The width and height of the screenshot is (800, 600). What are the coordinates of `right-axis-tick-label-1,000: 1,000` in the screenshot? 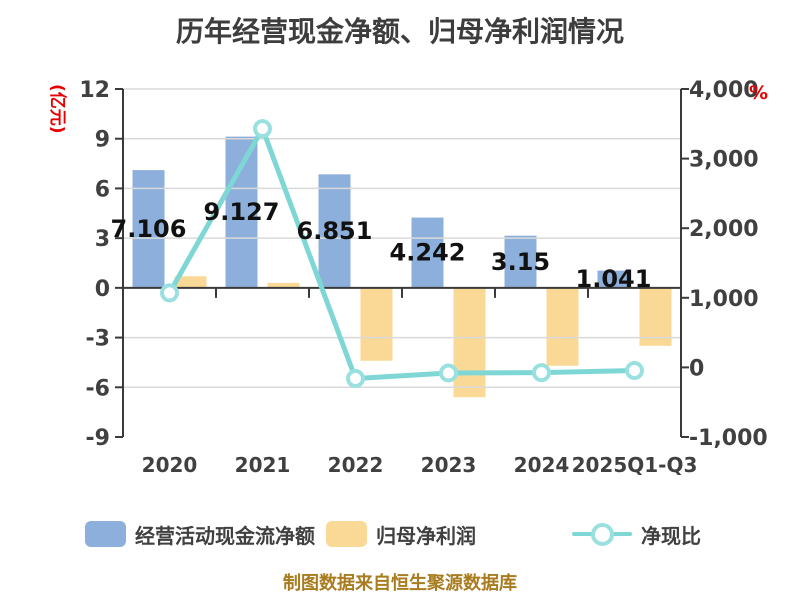 It's located at (724, 299).